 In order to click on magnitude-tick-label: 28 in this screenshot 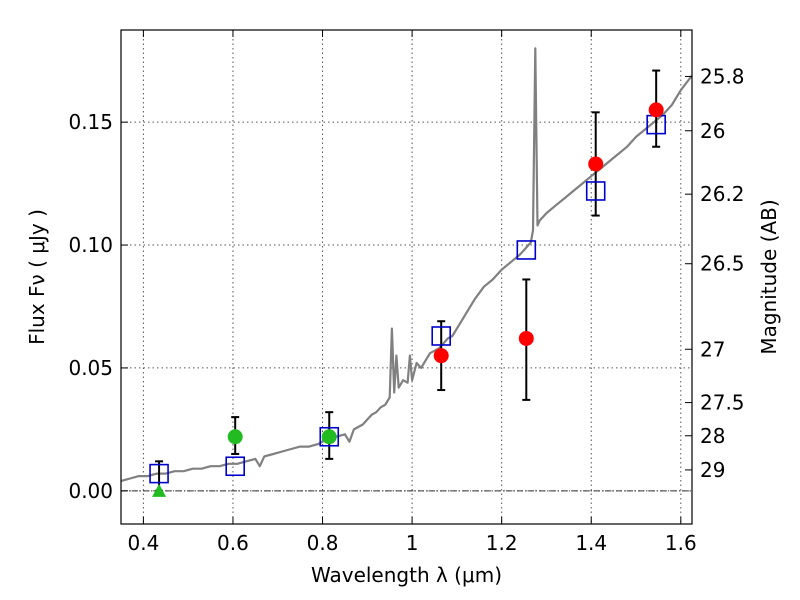, I will do `click(712, 436)`.